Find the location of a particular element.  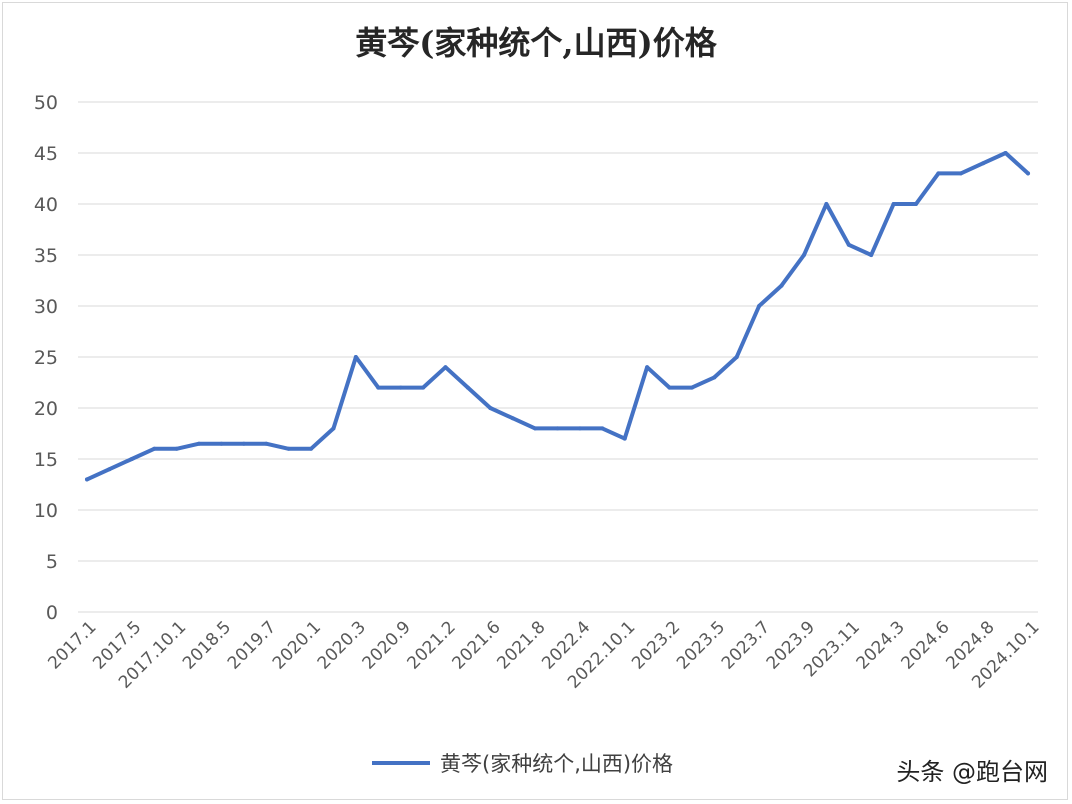

x-tick-label: 2021.8 is located at coordinates (521, 645).